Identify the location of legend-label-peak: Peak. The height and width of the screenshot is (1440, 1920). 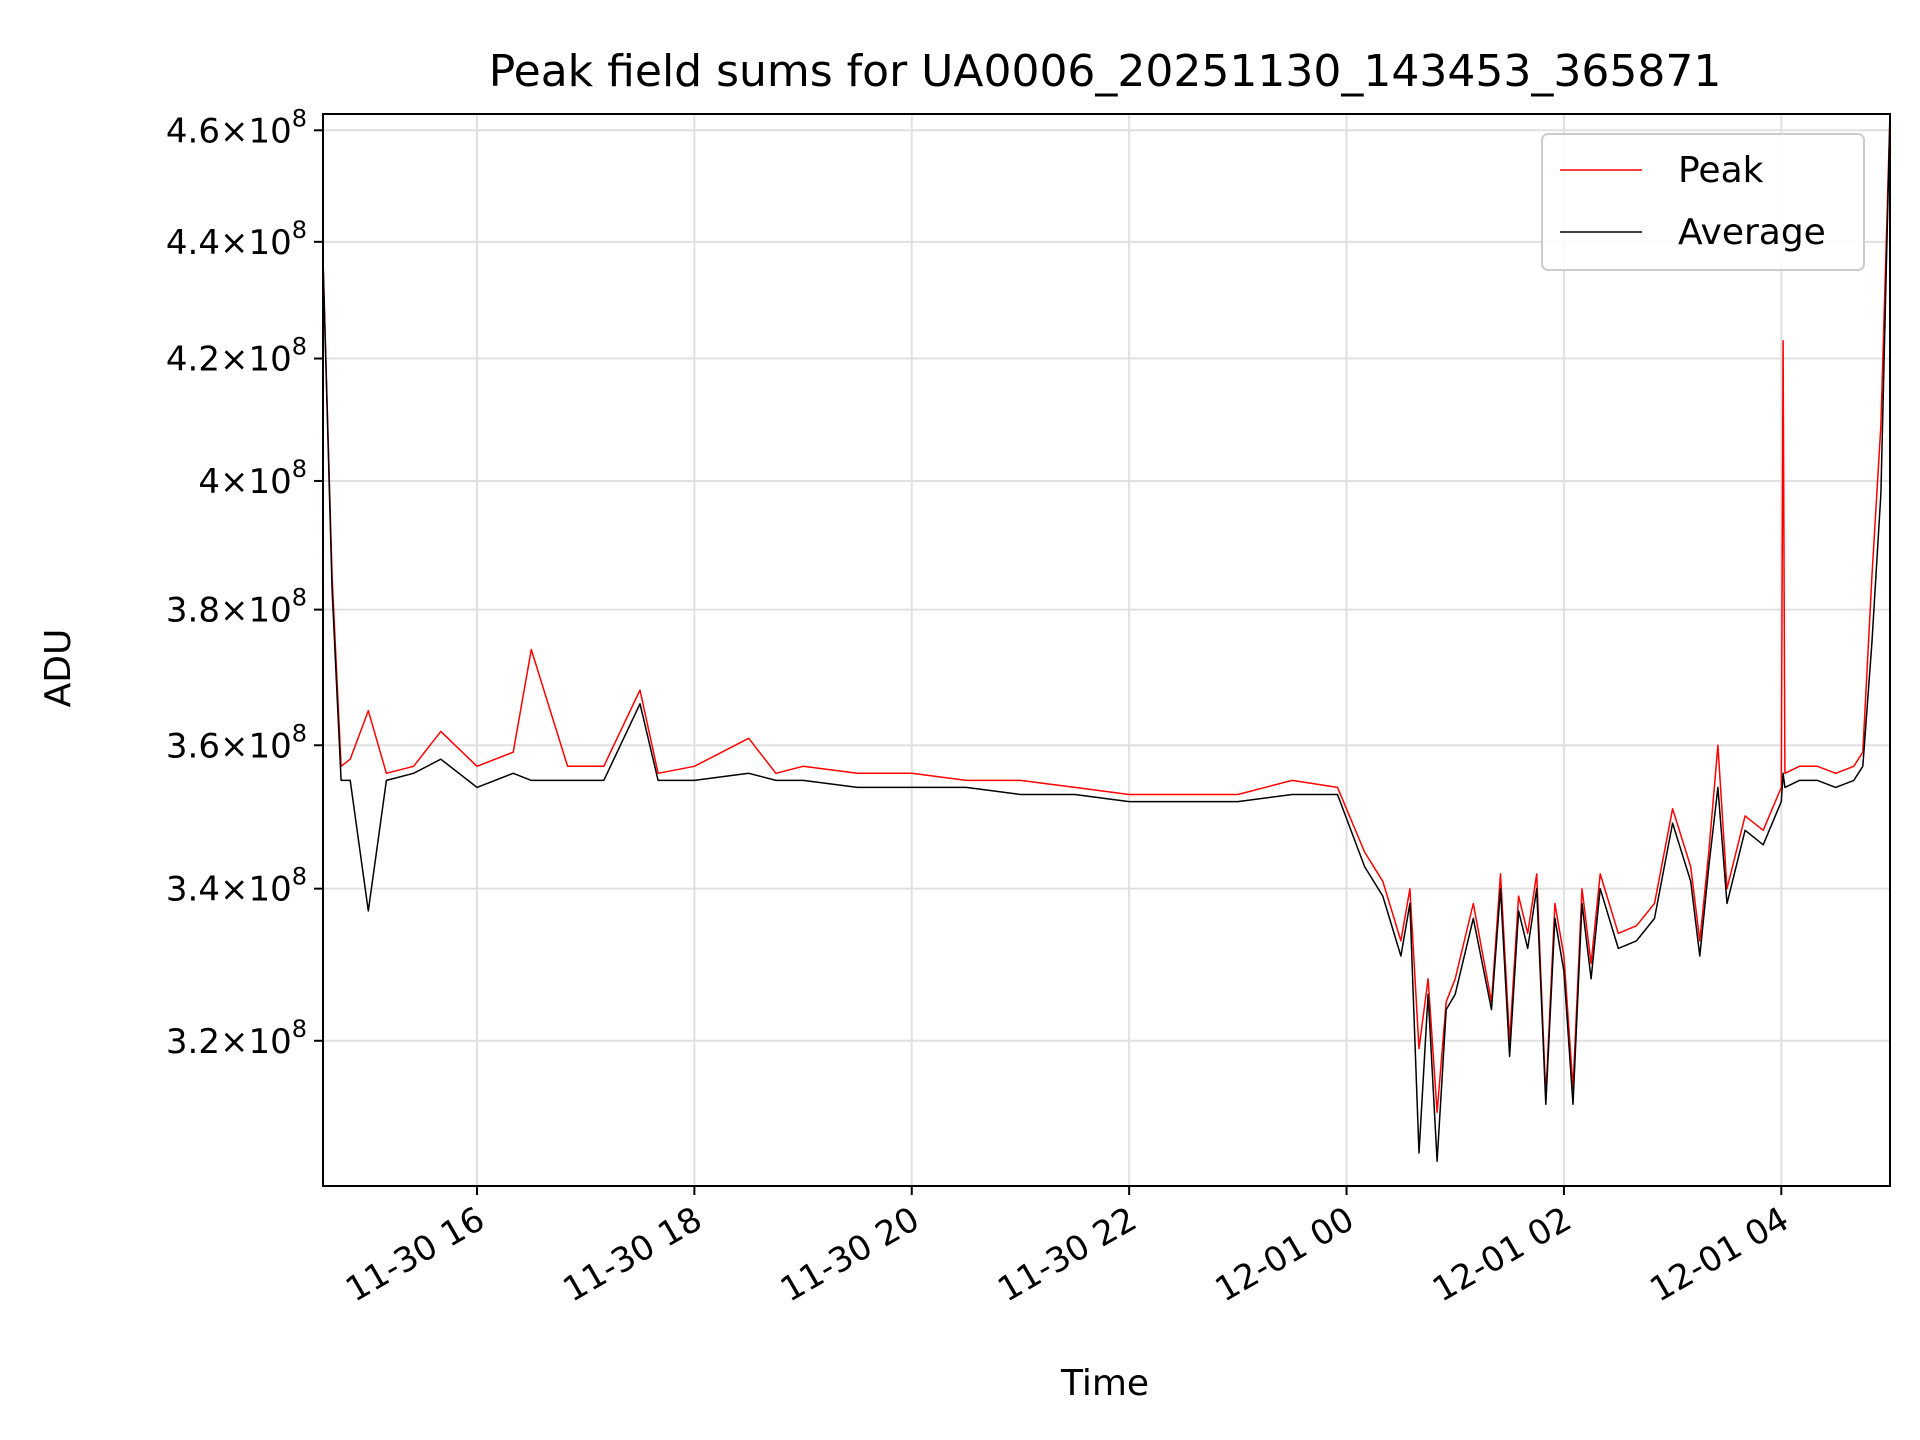
(1721, 170).